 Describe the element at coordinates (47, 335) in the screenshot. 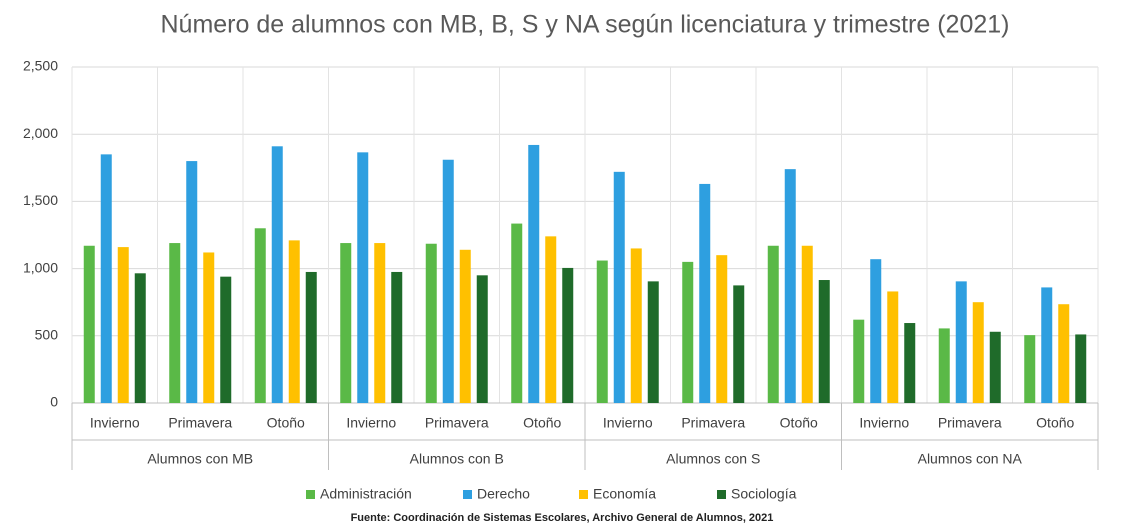

I see `y-tick-label: 500` at that location.